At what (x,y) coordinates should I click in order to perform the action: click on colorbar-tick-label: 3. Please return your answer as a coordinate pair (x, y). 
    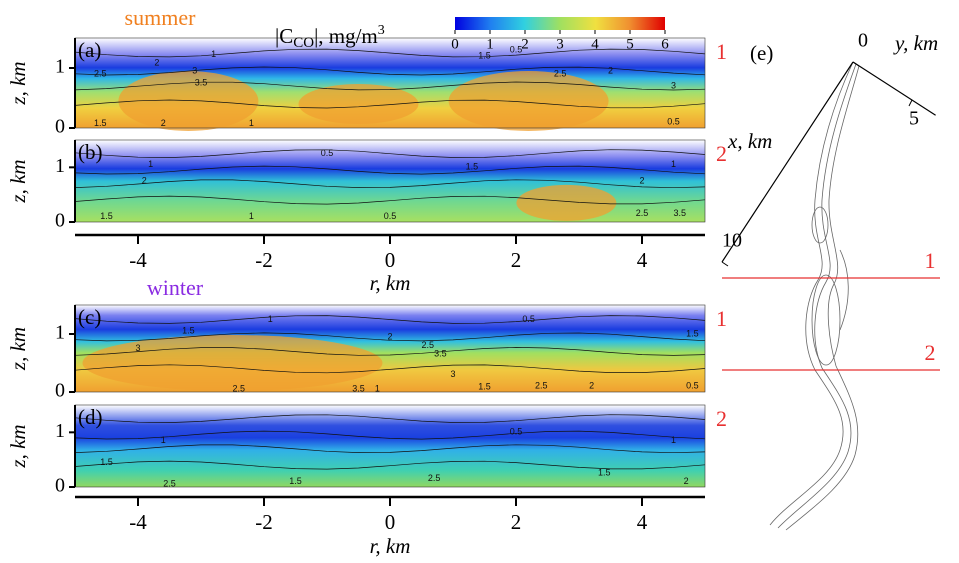
    Looking at the image, I should click on (560, 44).